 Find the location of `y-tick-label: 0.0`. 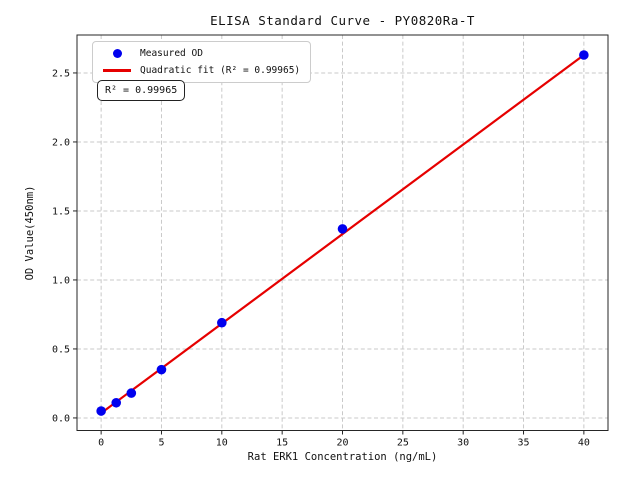

y-tick-label: 0.0 is located at coordinates (61, 418).